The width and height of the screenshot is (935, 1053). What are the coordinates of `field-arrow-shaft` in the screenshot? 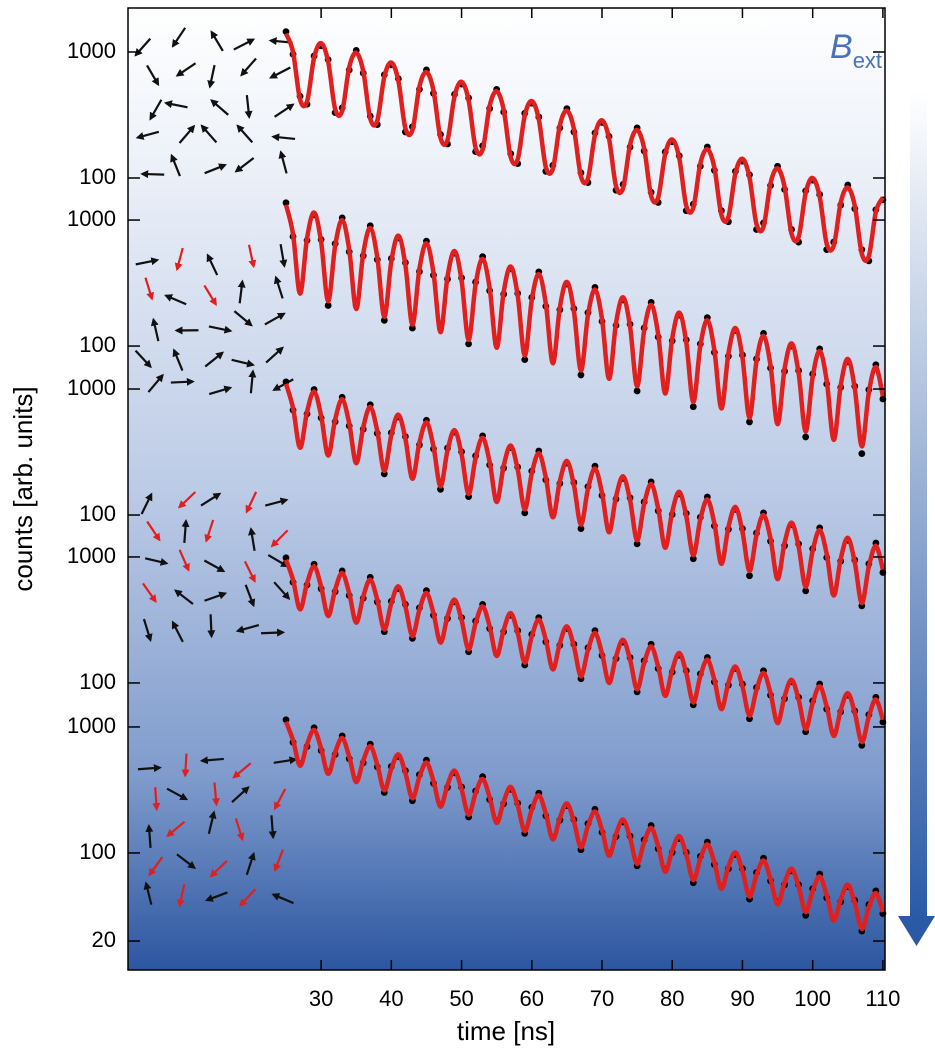 It's located at (918, 505).